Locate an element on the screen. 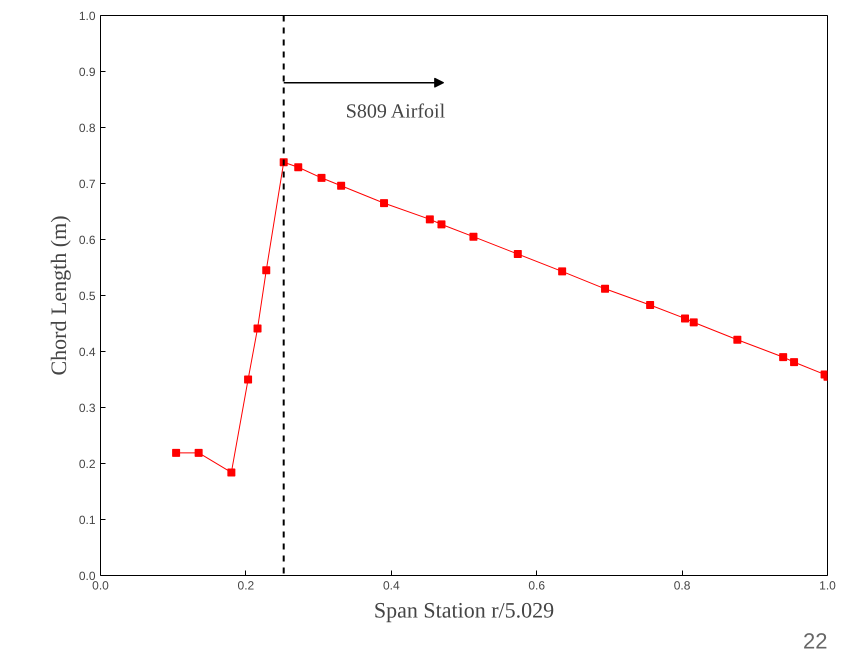  x-tick-label: 0.2 is located at coordinates (246, 585).